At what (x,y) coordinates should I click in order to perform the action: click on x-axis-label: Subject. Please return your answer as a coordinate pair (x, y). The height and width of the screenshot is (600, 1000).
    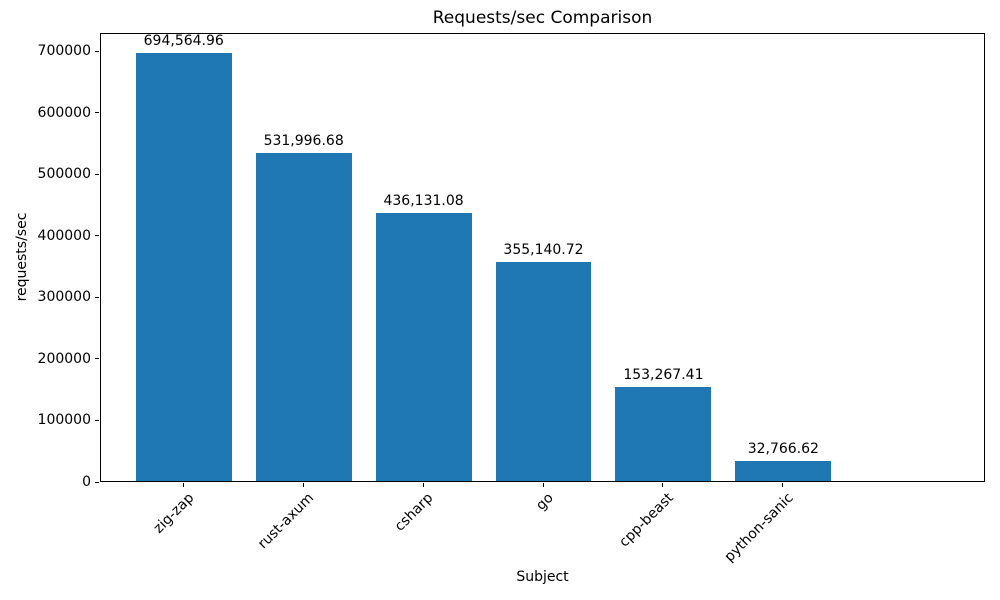
    Looking at the image, I should click on (542, 577).